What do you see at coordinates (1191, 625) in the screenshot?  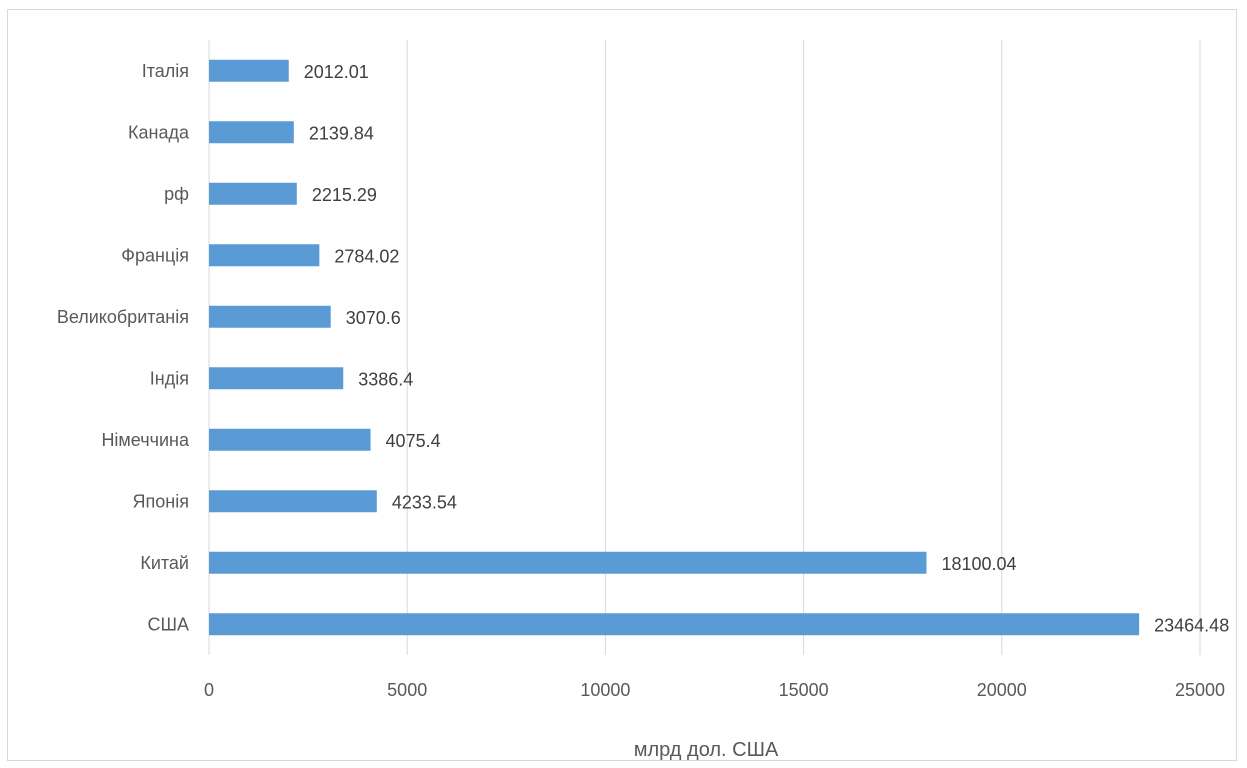 I see `data-label: 23464.48` at bounding box center [1191, 625].